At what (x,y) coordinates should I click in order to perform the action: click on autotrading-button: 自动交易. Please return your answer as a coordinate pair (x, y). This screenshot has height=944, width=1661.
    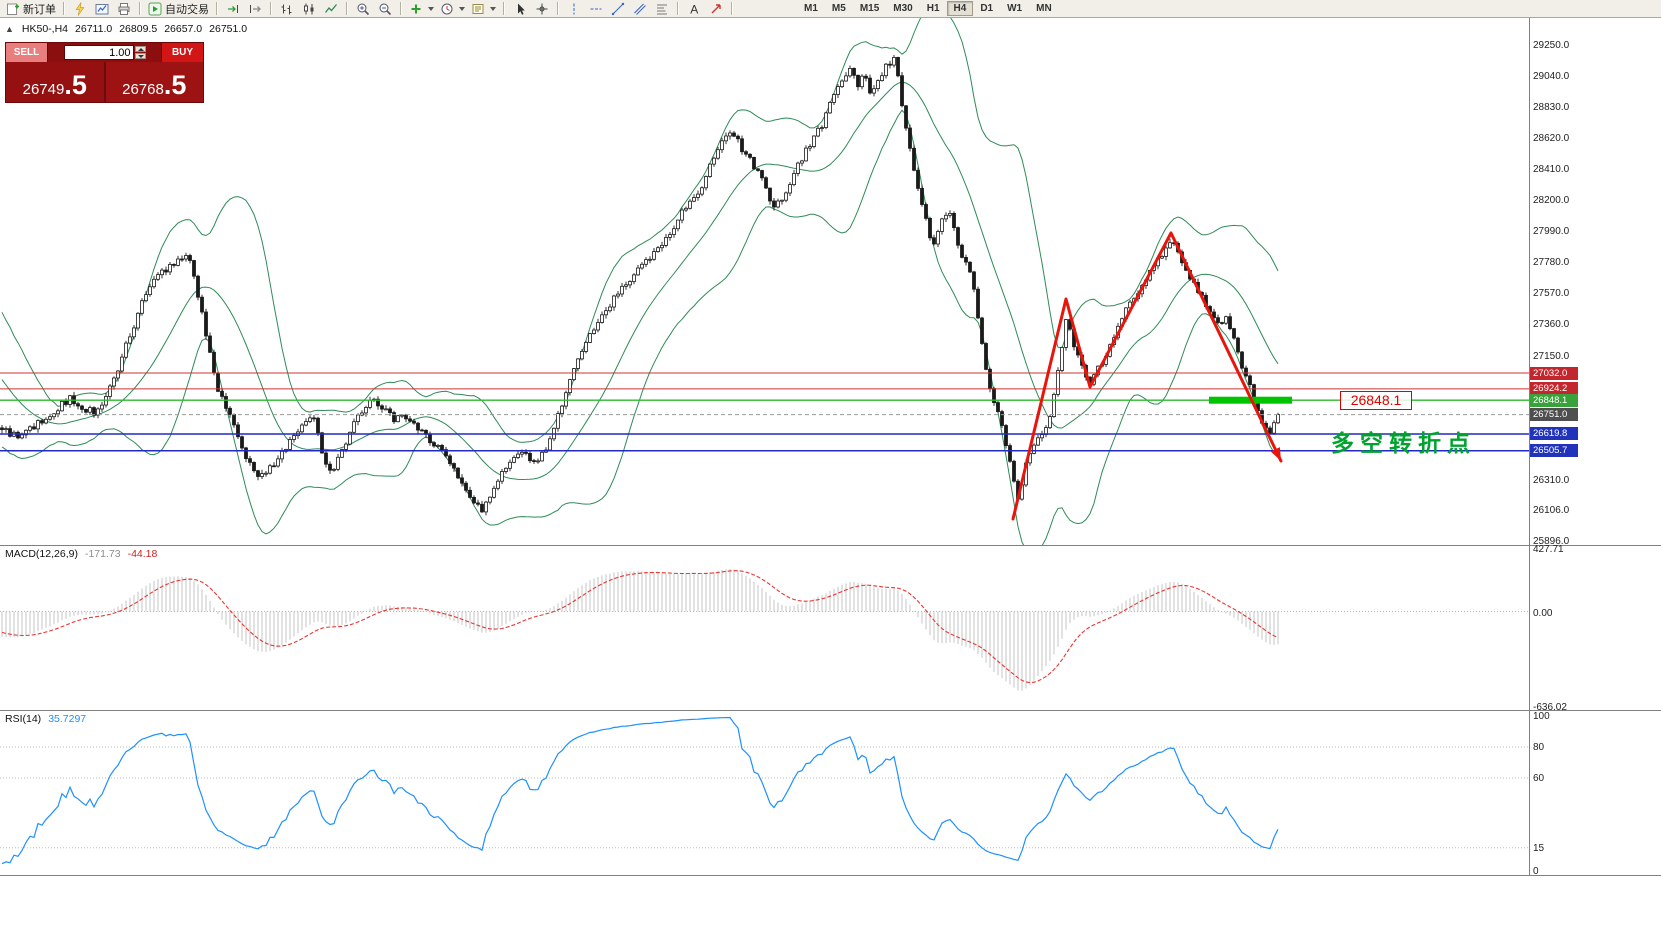
    Looking at the image, I should click on (178, 9).